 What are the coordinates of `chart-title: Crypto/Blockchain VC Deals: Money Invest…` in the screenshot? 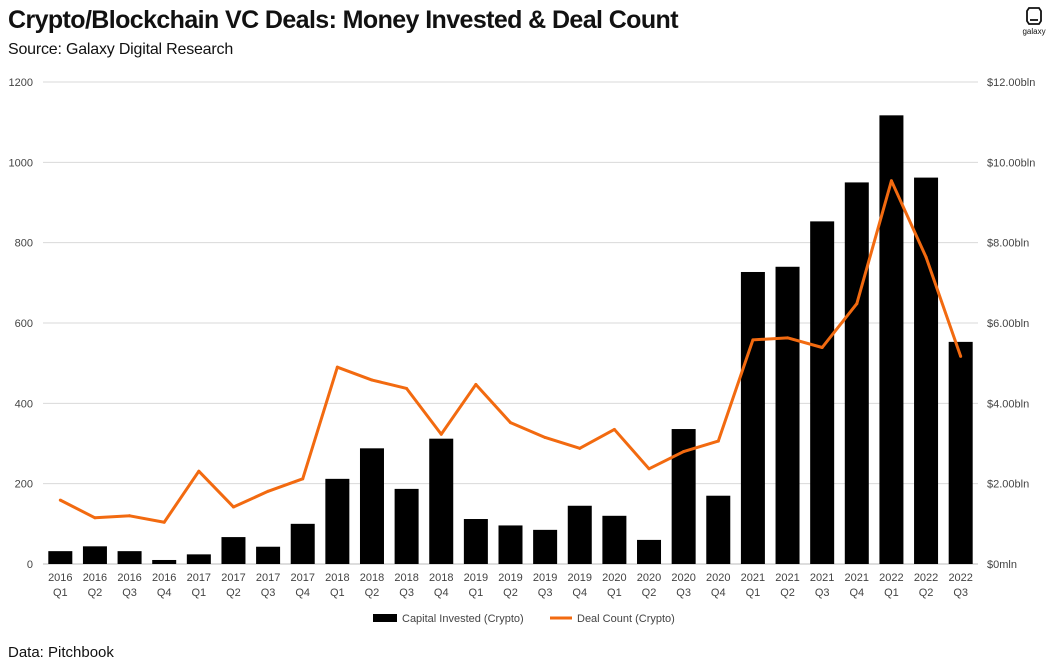 It's located at (343, 20).